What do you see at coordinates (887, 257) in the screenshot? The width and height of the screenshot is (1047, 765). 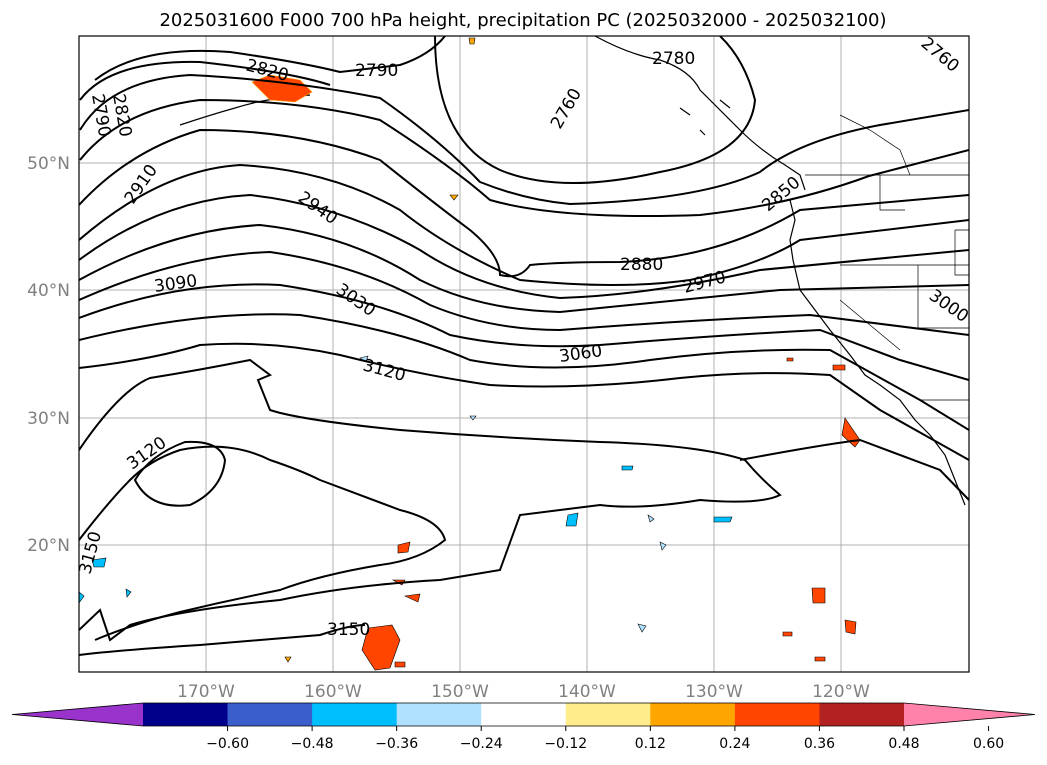 I see `borders` at bounding box center [887, 257].